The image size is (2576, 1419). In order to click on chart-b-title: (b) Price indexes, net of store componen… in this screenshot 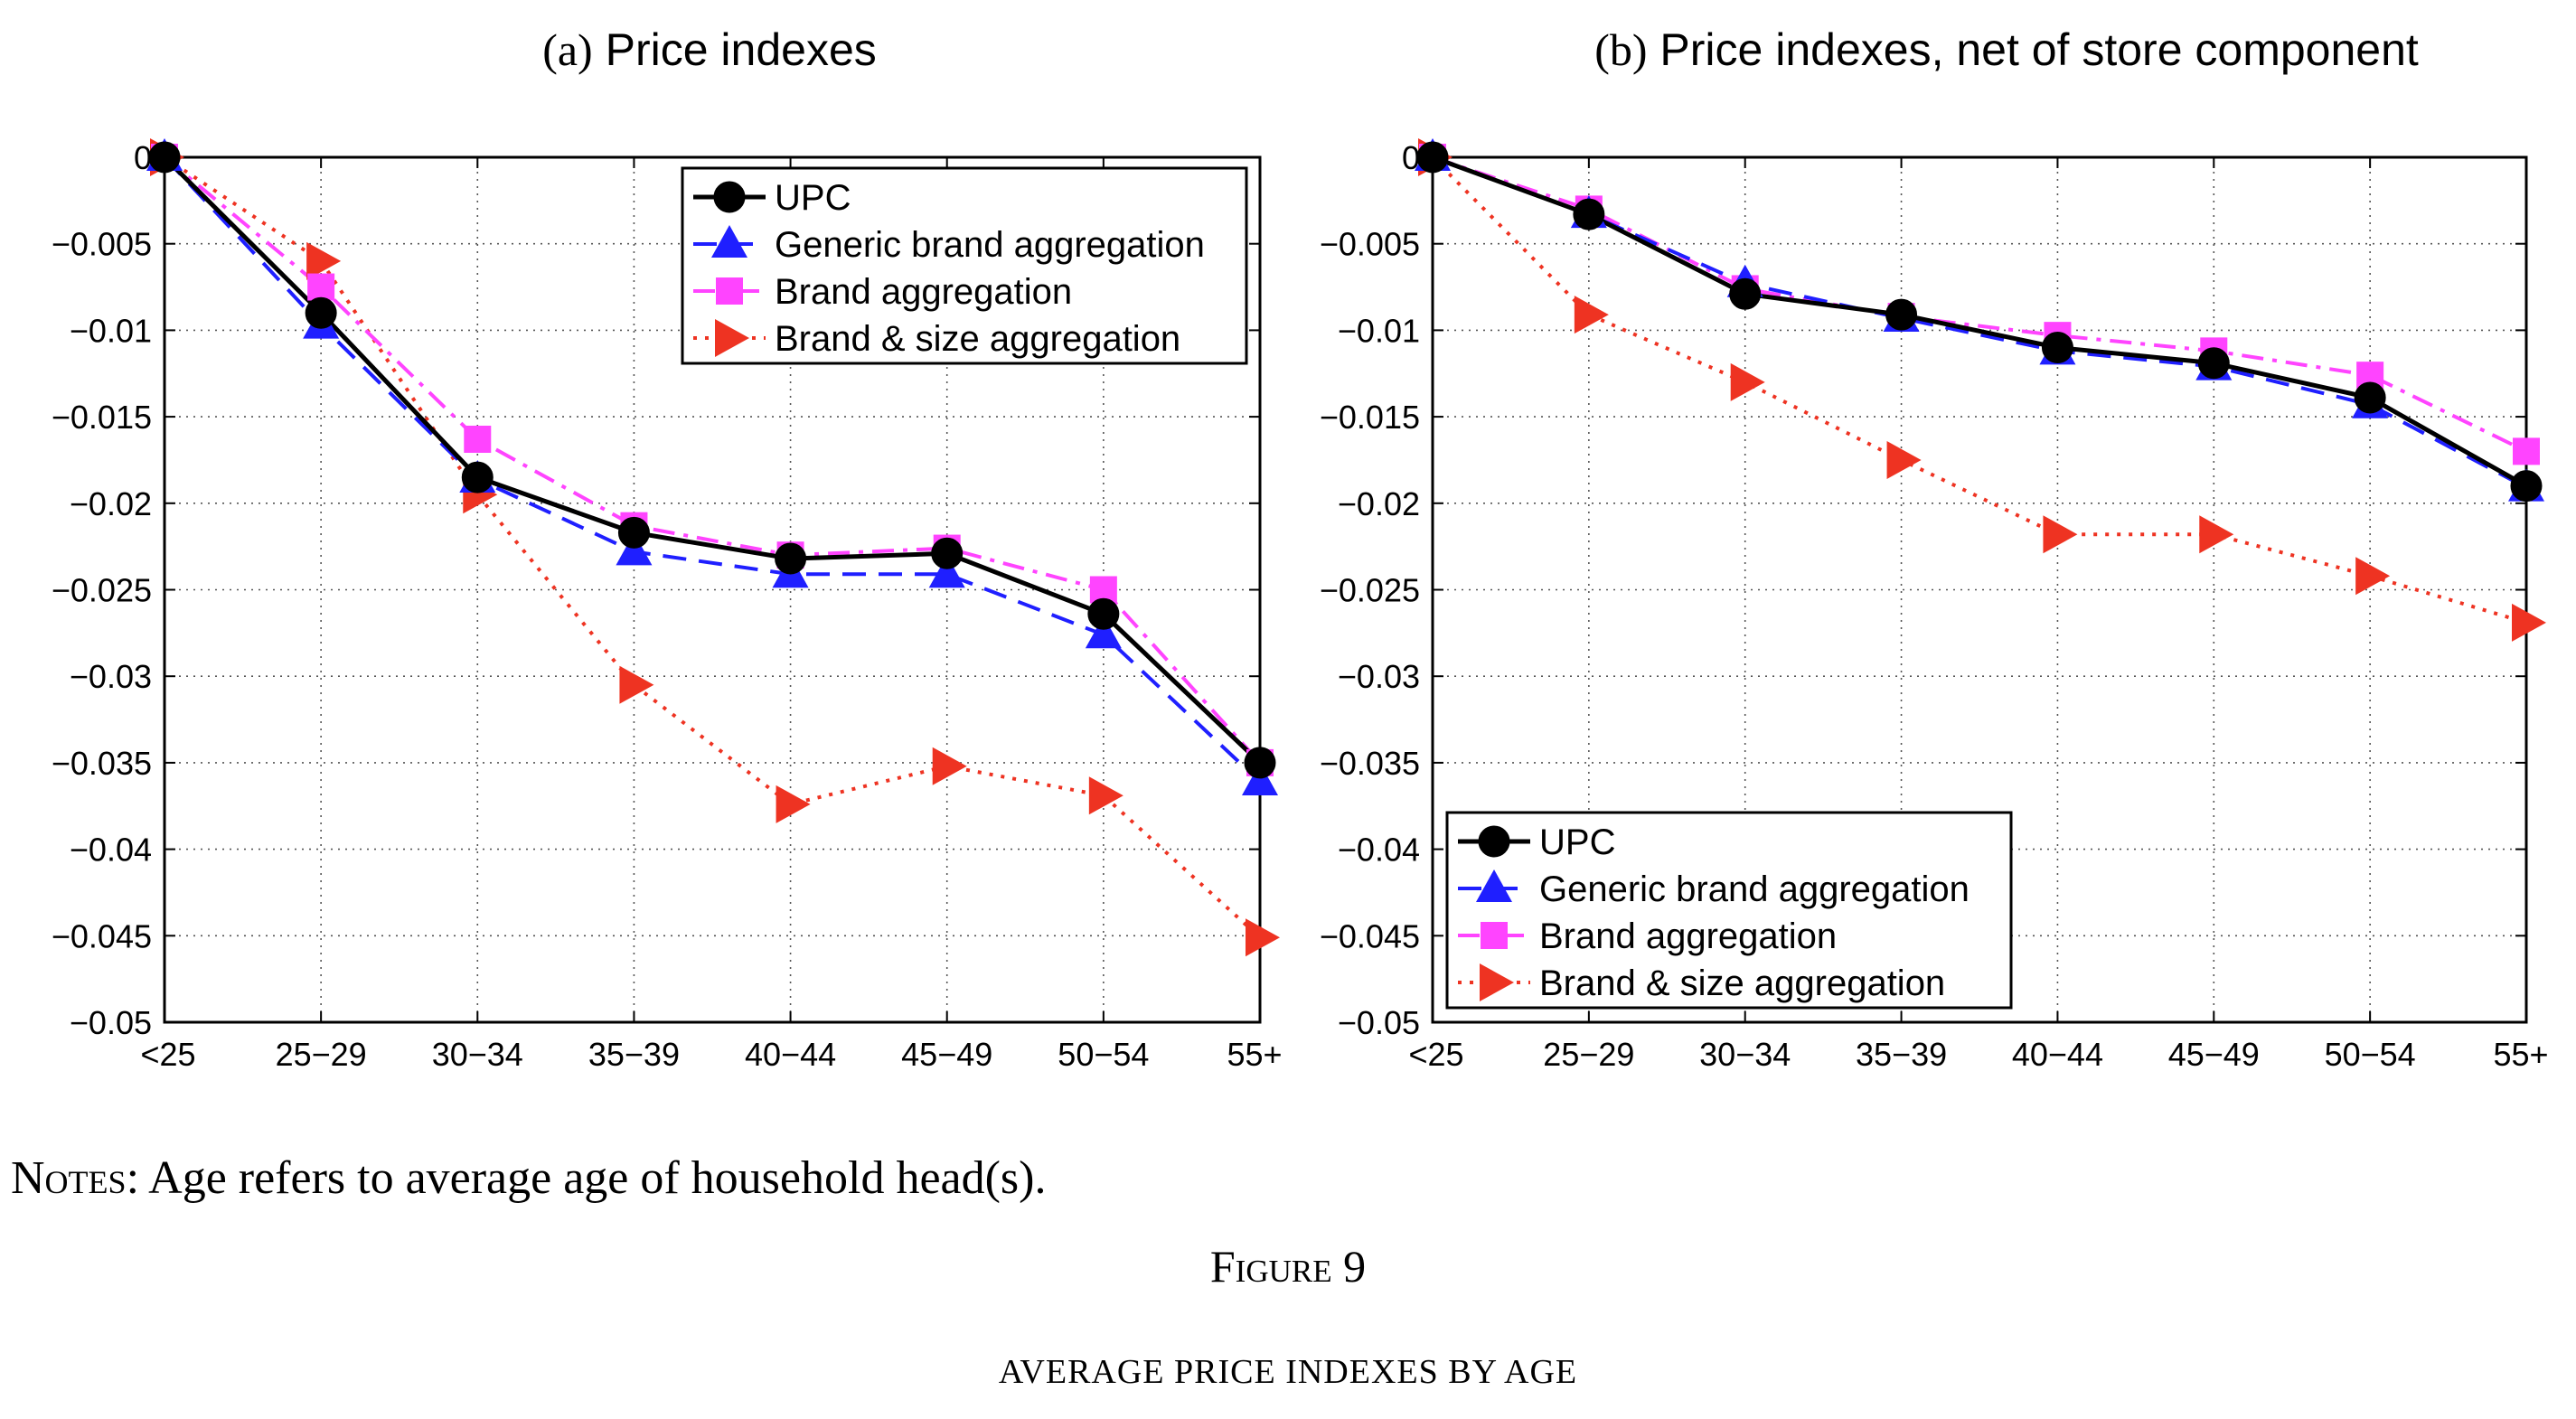, I will do `click(2007, 49)`.